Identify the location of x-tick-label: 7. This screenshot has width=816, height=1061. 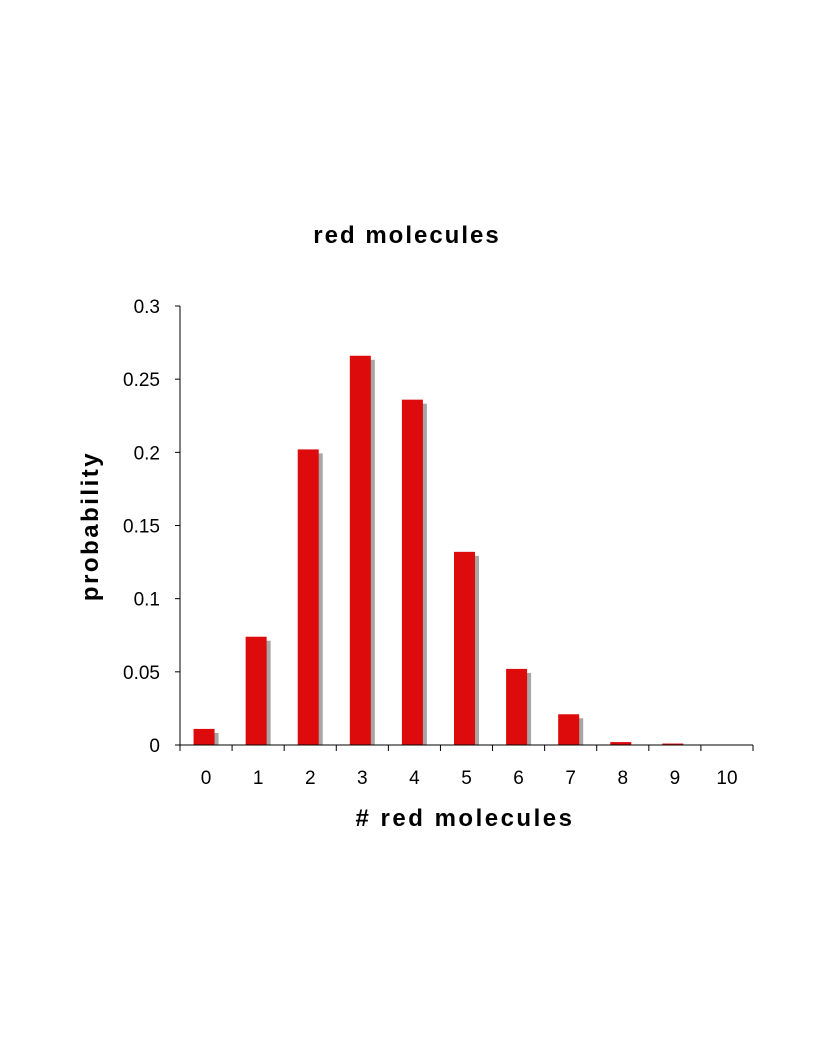
(570, 778).